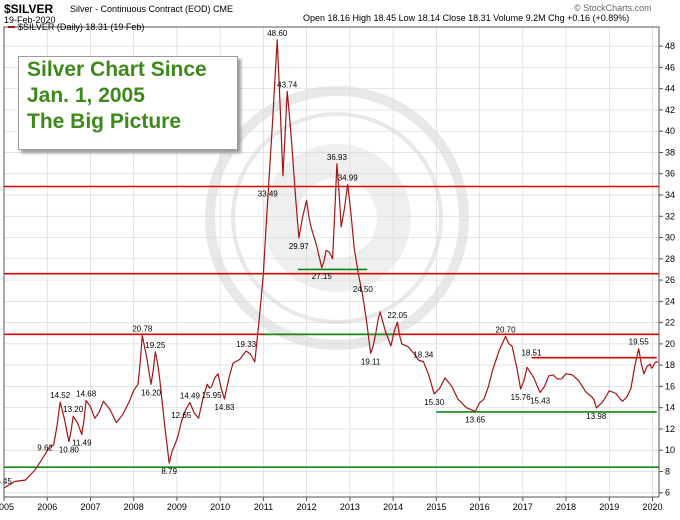 This screenshot has width=680, height=520. Describe the element at coordinates (212, 395) in the screenshot. I see `price-label: 15.95` at that location.